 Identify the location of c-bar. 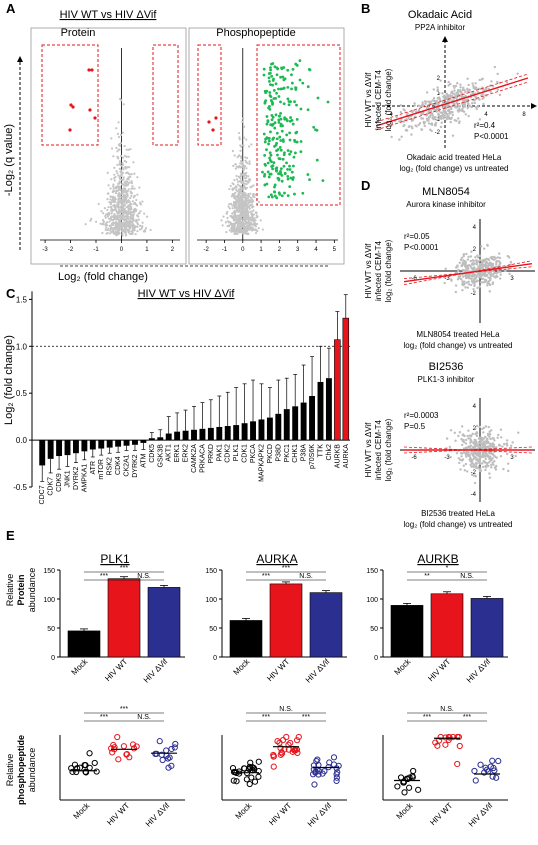
(295, 423).